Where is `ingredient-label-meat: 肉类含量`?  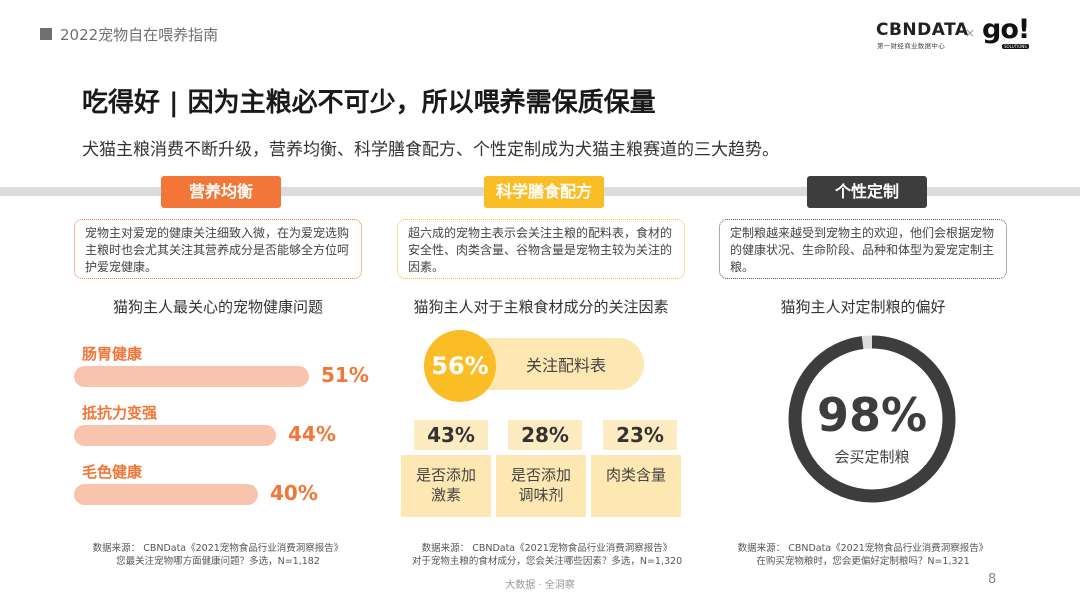 ingredient-label-meat: 肉类含量 is located at coordinates (636, 486).